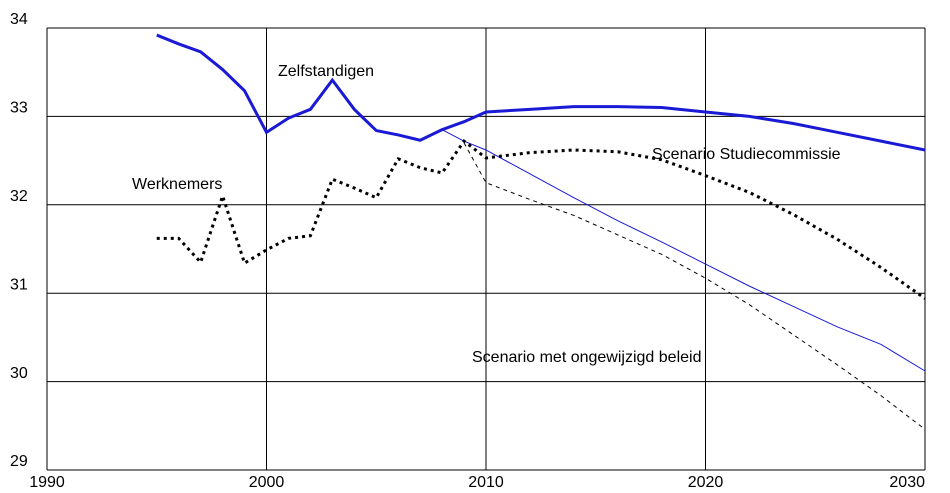  What do you see at coordinates (706, 482) in the screenshot?
I see `x-tick-label: 2020` at bounding box center [706, 482].